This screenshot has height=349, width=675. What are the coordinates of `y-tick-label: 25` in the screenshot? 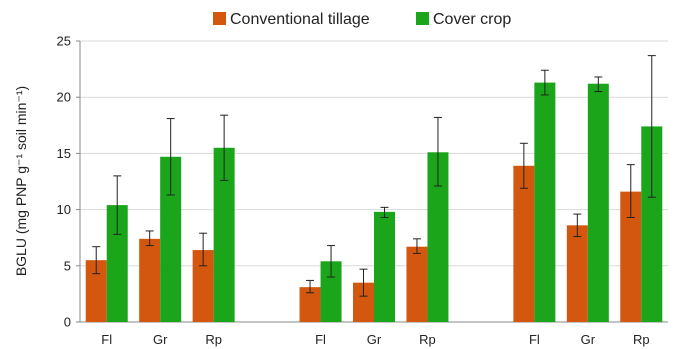 It's located at (64, 41).